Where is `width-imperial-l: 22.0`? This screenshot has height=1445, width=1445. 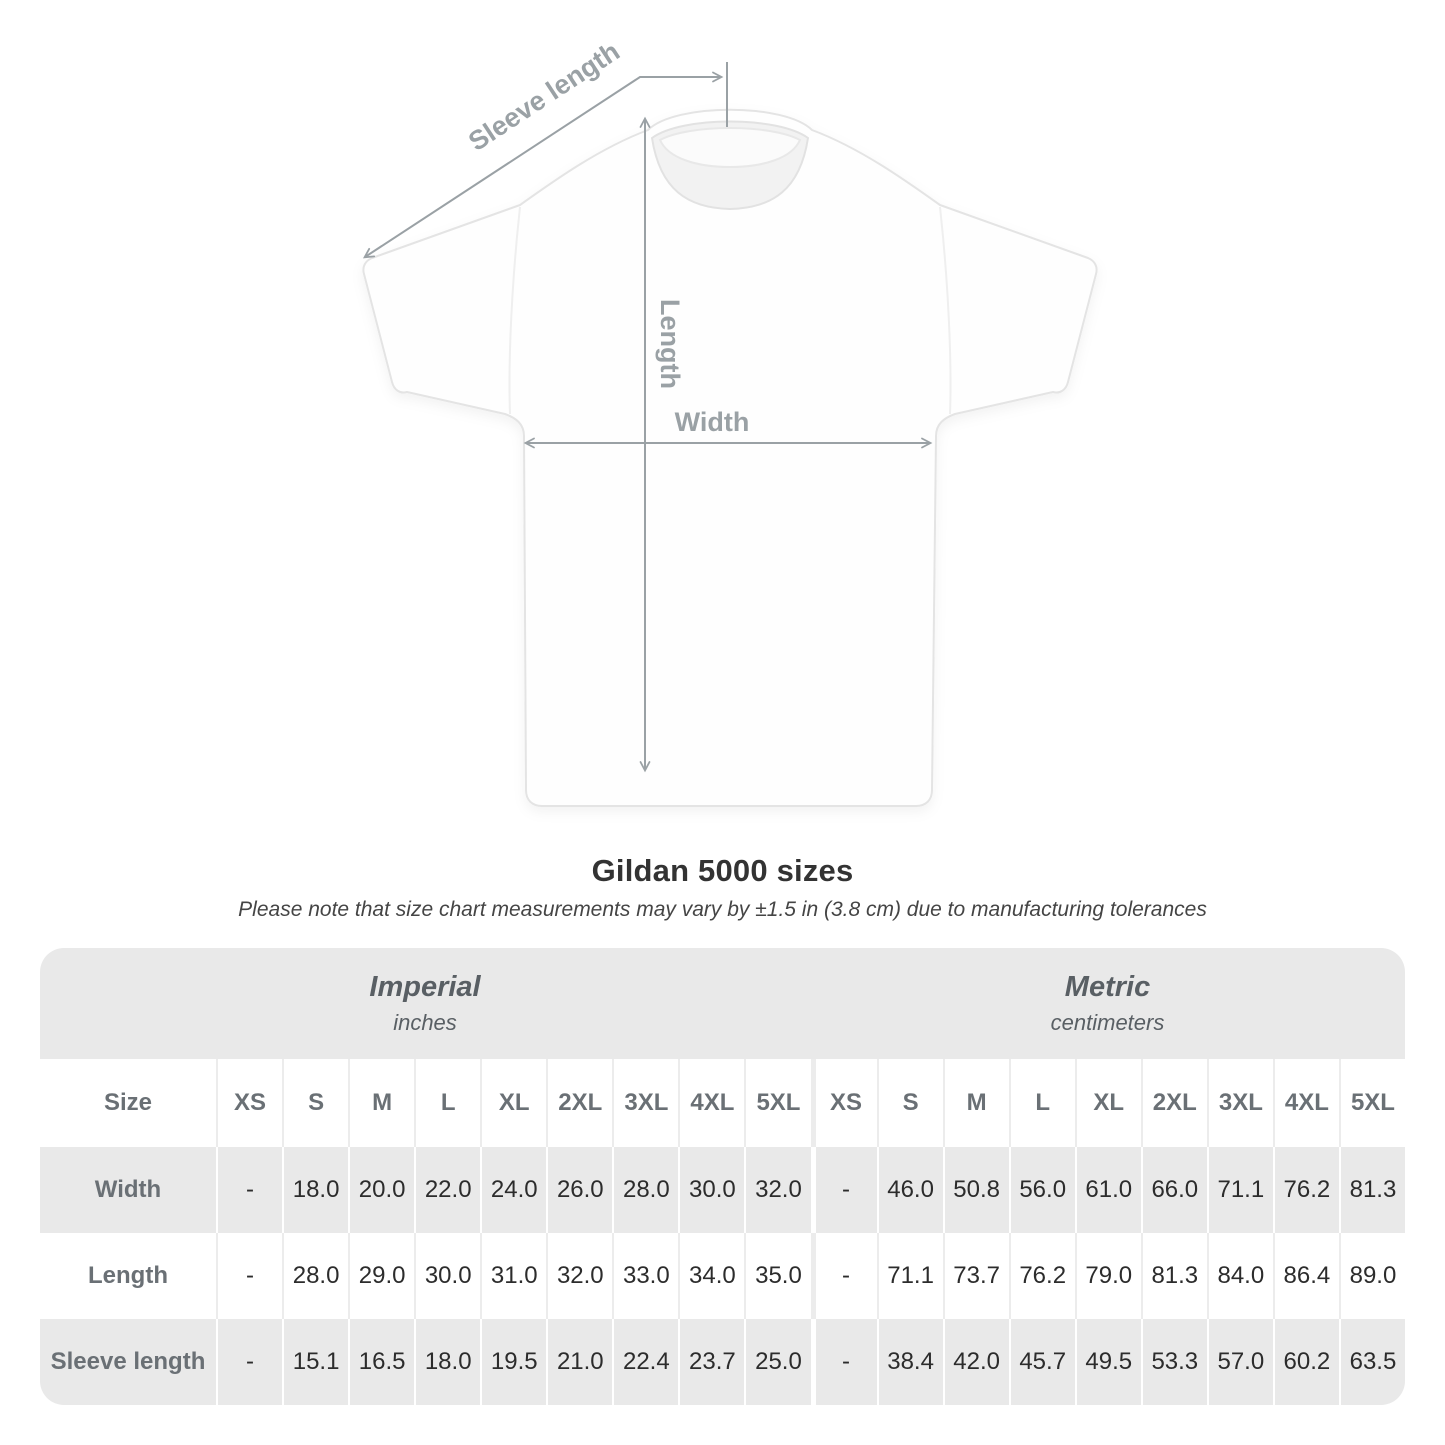
width-imperial-l: 22.0 is located at coordinates (447, 1190).